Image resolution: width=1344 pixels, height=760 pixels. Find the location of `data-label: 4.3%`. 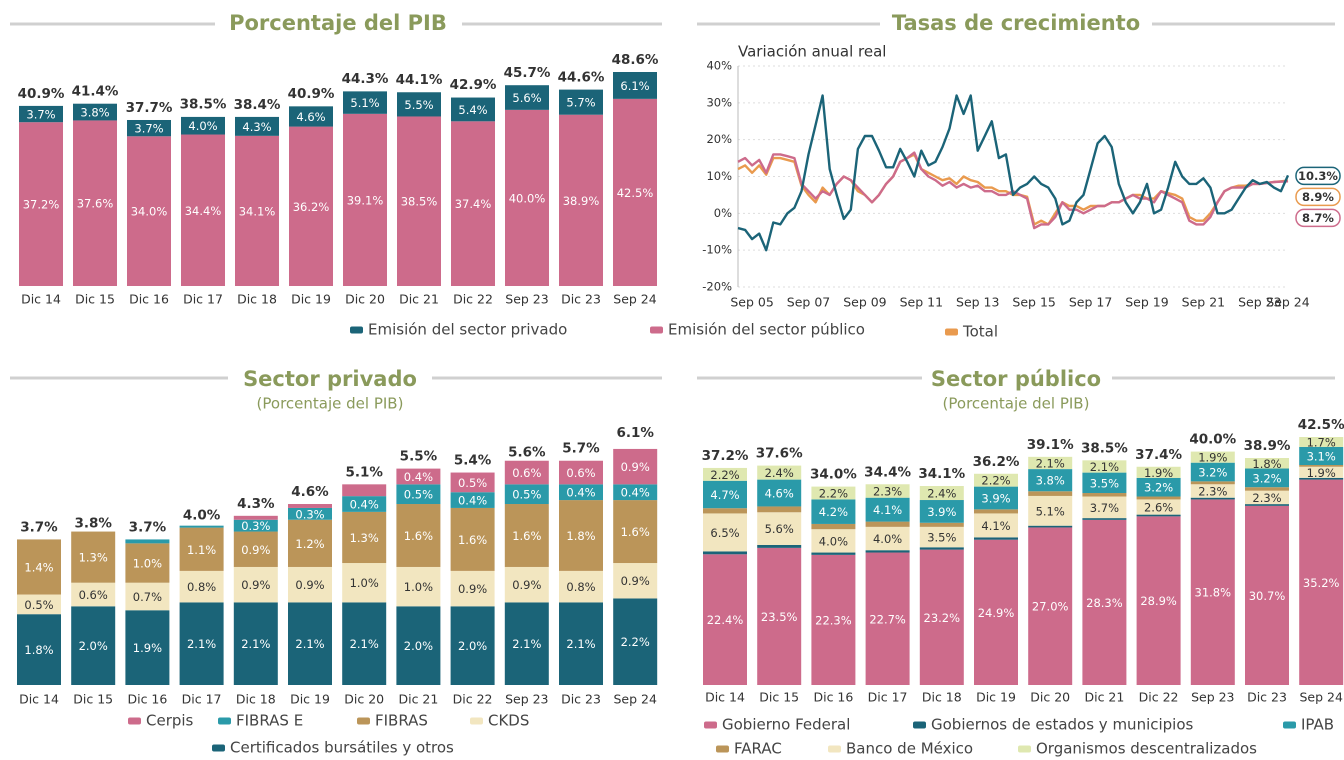

data-label: 4.3% is located at coordinates (256, 127).